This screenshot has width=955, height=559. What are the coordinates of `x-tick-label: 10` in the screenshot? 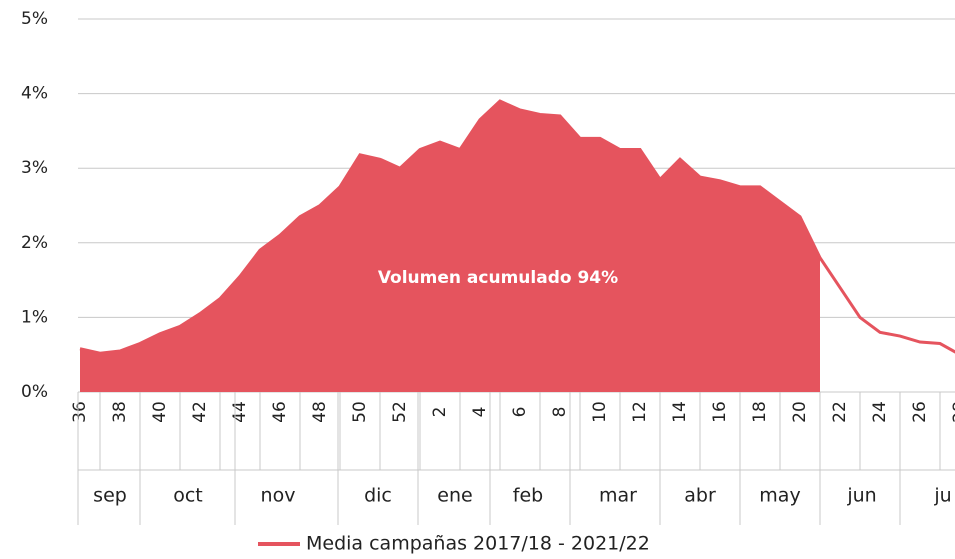 It's located at (600, 412).